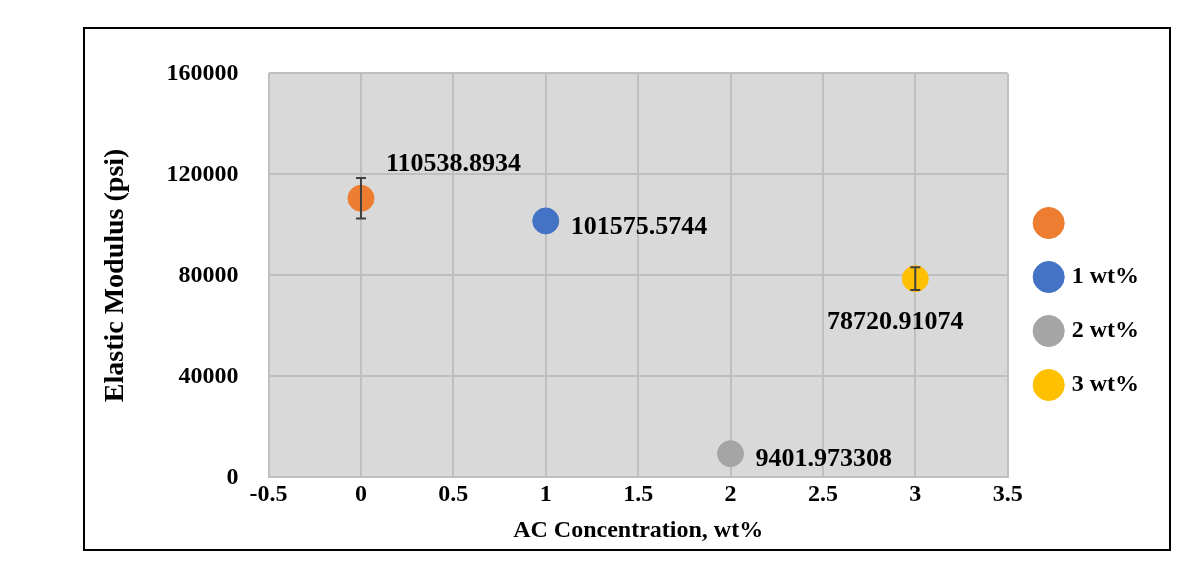 The image size is (1189, 565). I want to click on x-tick-label: 2, so click(730, 493).